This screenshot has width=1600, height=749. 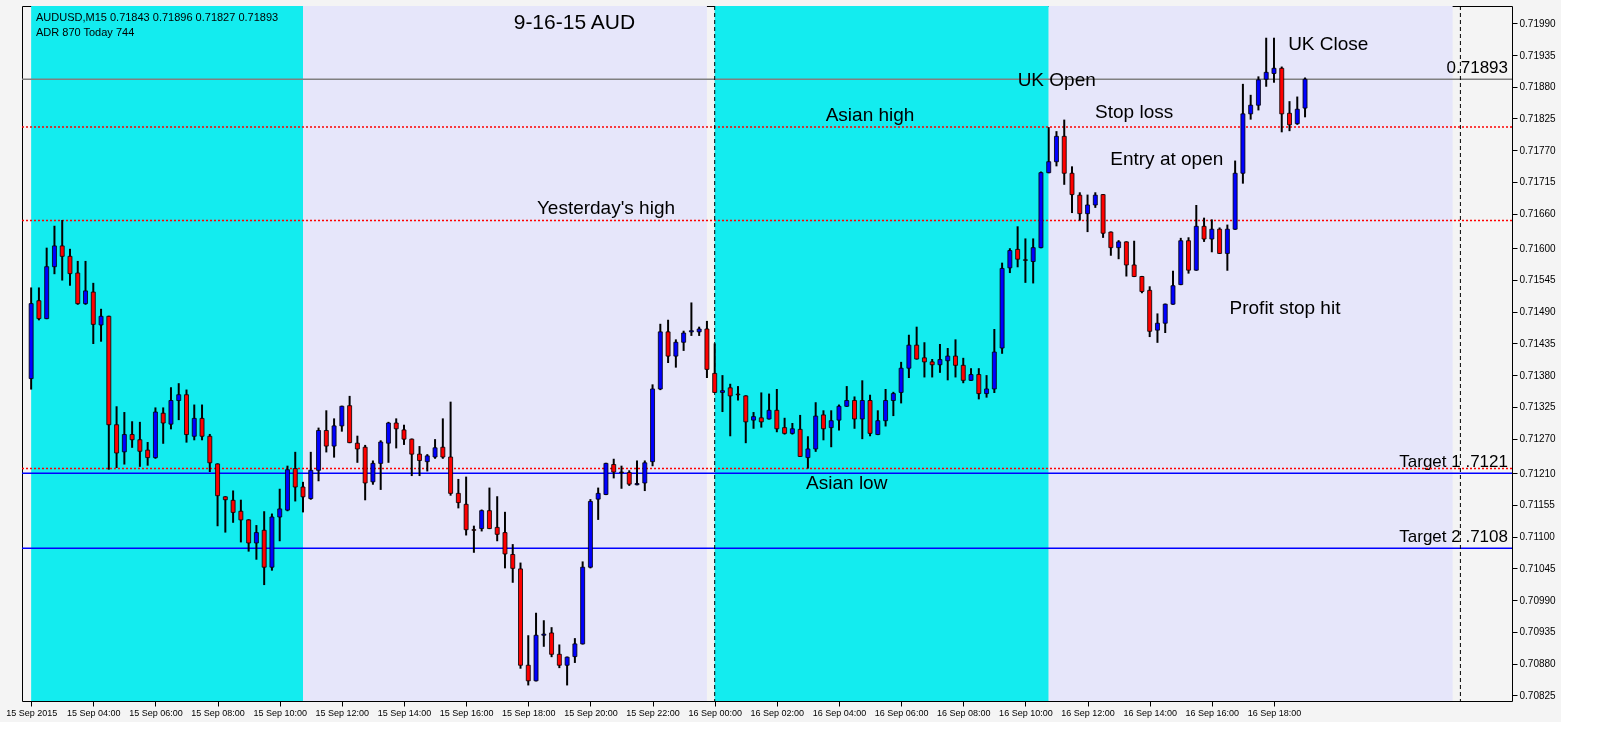 I want to click on y-tick-label: 0.71715, so click(x=1538, y=182).